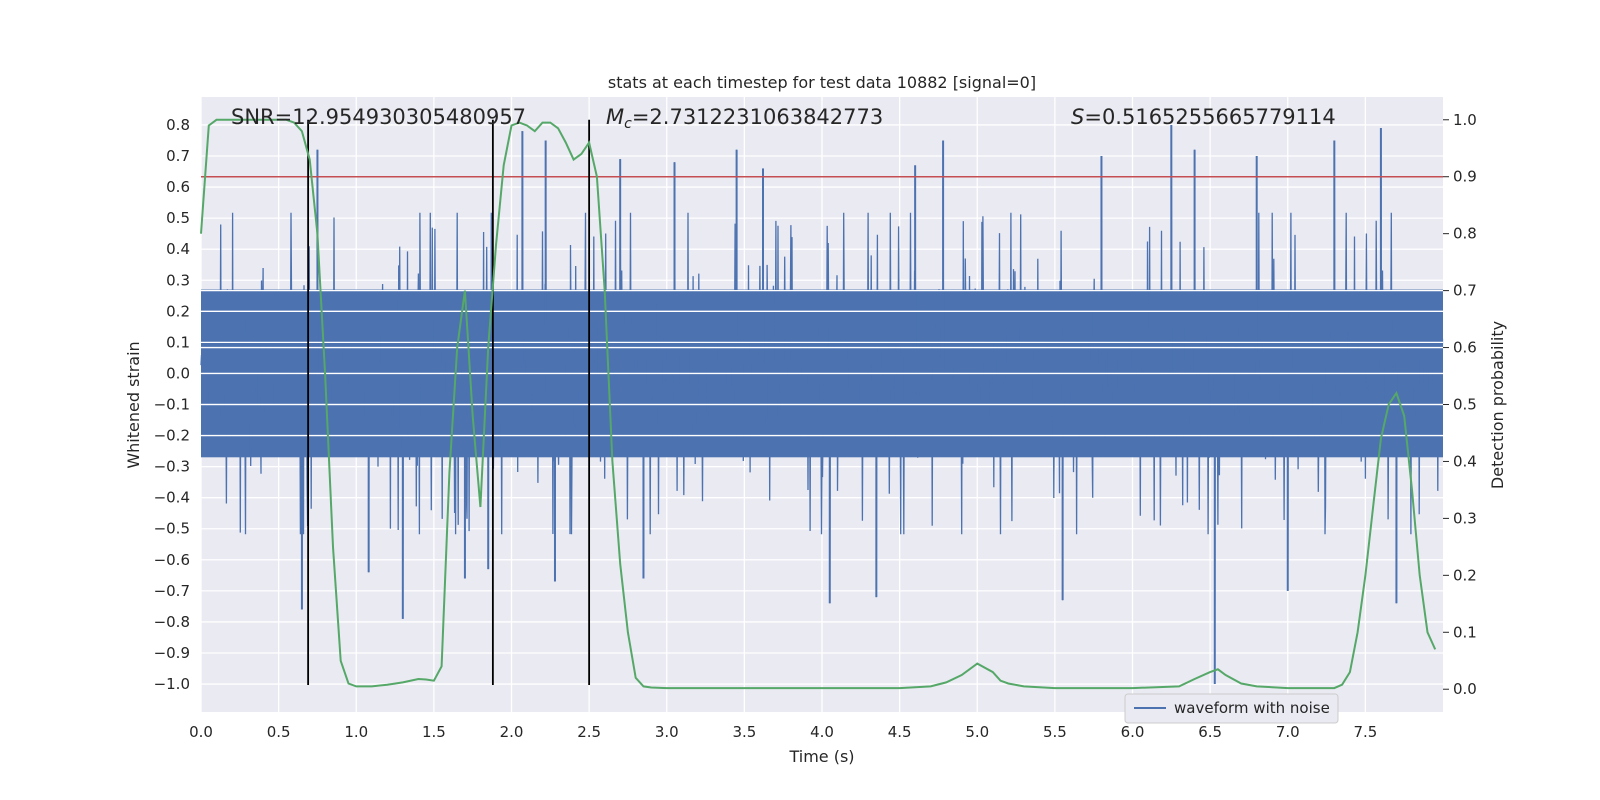 This screenshot has height=800, width=1600. Describe the element at coordinates (178, 249) in the screenshot. I see `y-tick-label: 0.4` at that location.